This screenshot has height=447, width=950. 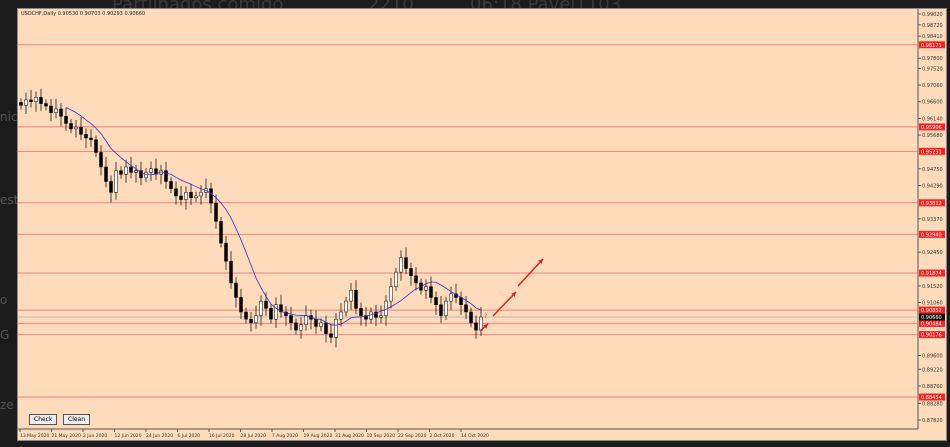 I want to click on y-tick-label: 0.98720, so click(x=932, y=26).